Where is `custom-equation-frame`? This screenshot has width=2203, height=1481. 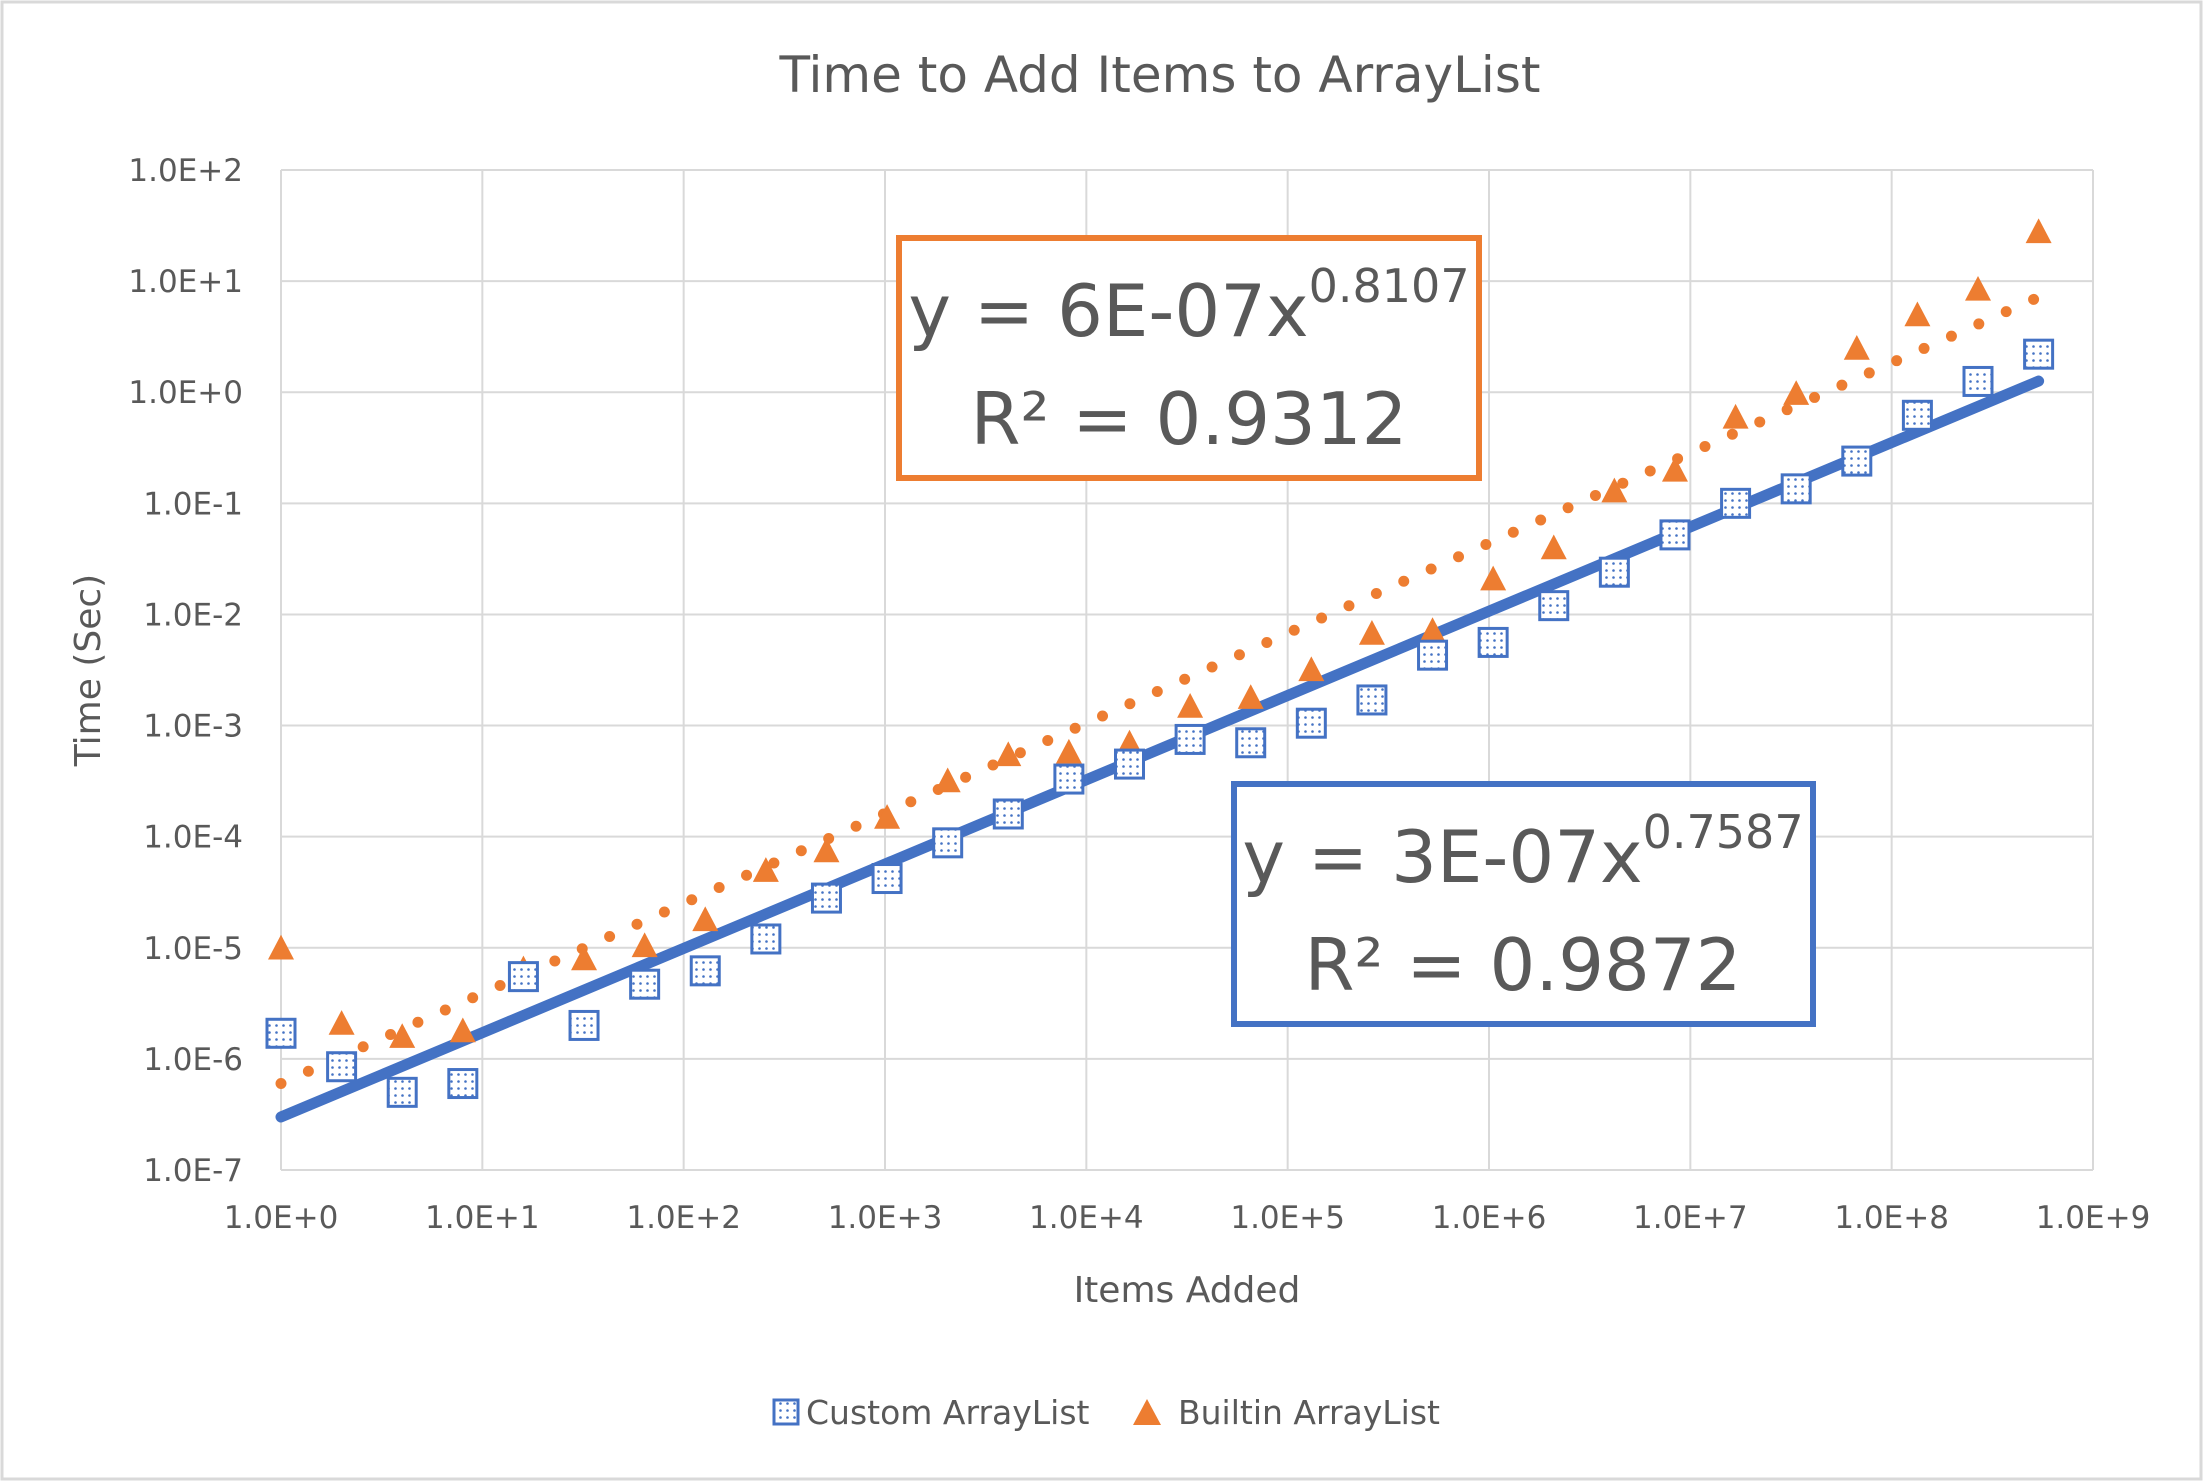
custom-equation-frame is located at coordinates (1523, 904).